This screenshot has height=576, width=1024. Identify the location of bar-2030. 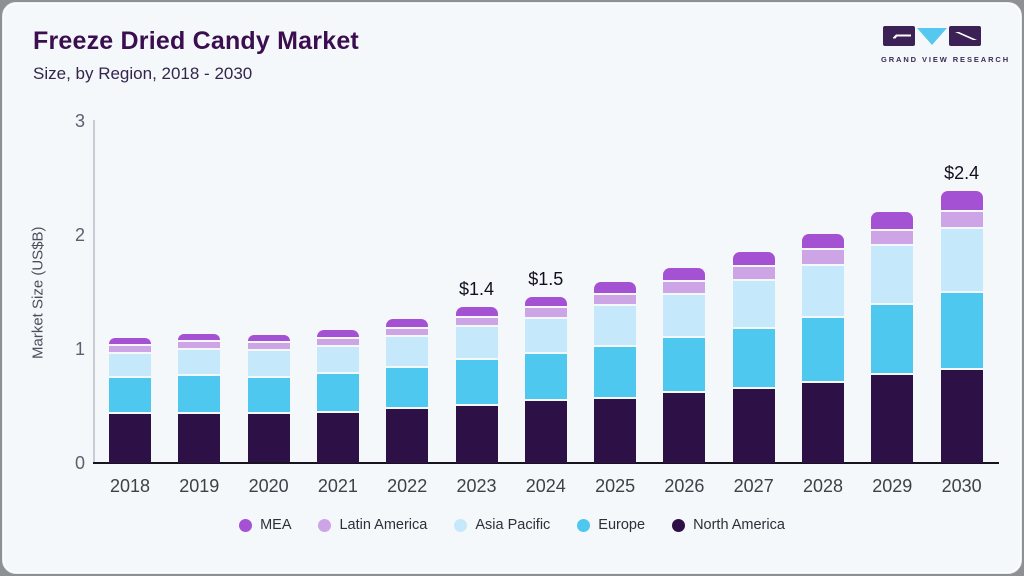
(961, 327).